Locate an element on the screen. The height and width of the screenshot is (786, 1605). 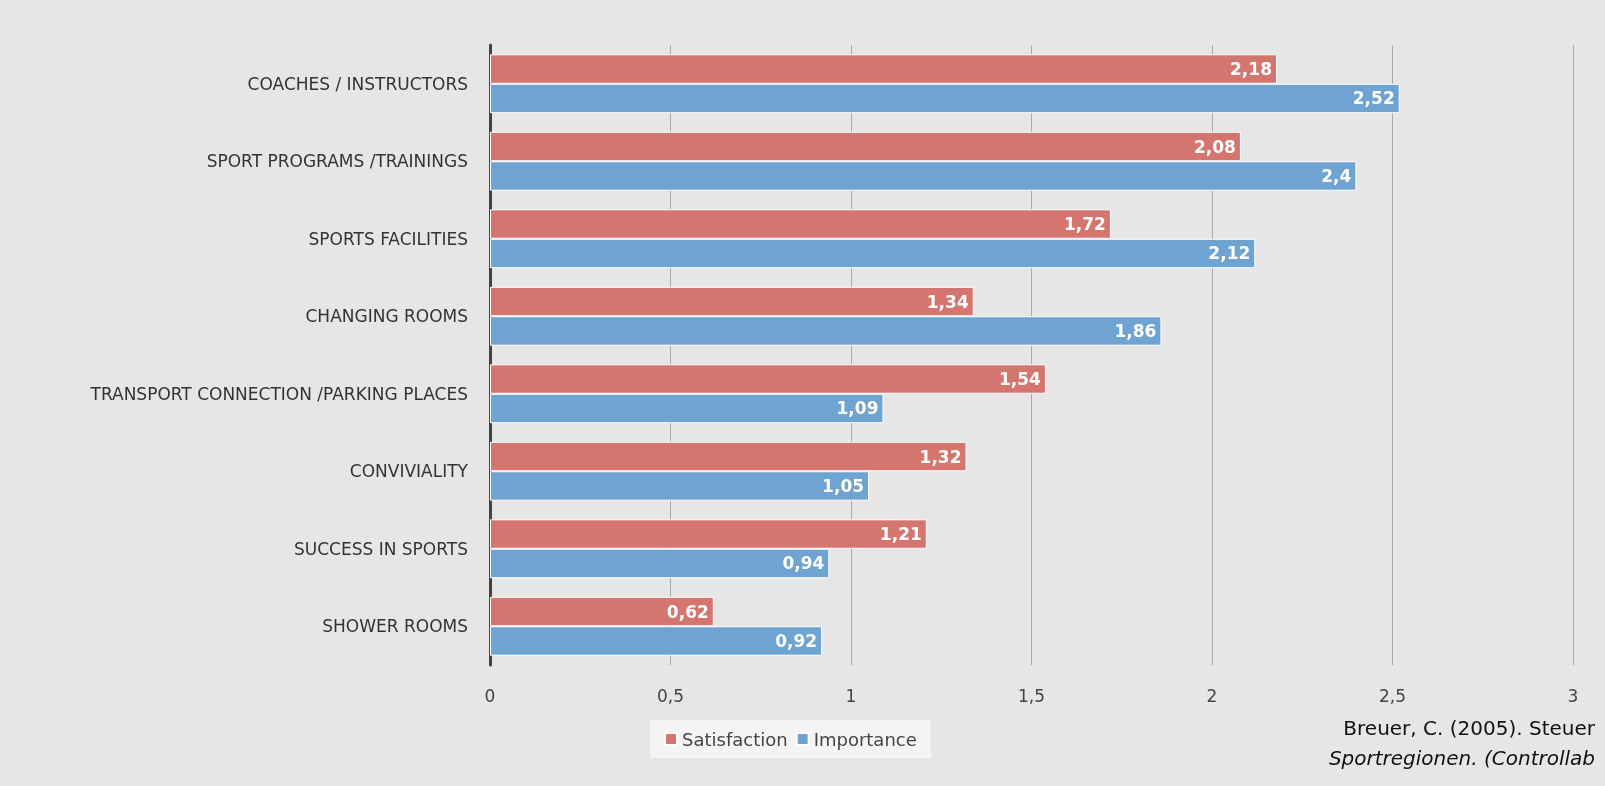
data-label: 1,21 is located at coordinates (900, 534).